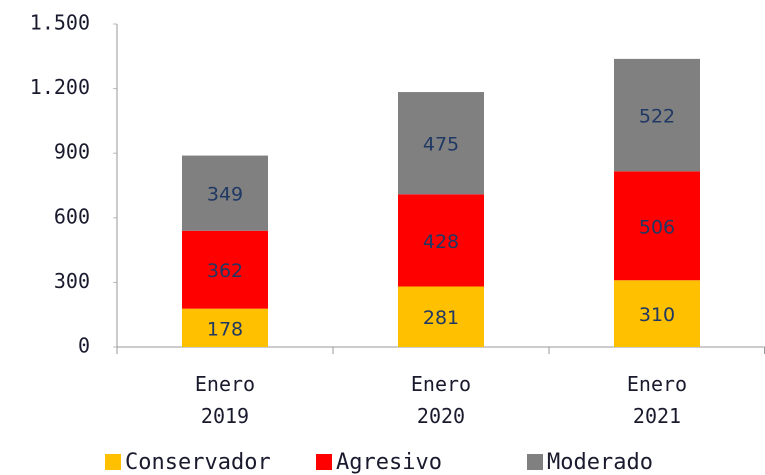 The image size is (765, 475). Describe the element at coordinates (389, 462) in the screenshot. I see `legend-label: Agresivo` at that location.